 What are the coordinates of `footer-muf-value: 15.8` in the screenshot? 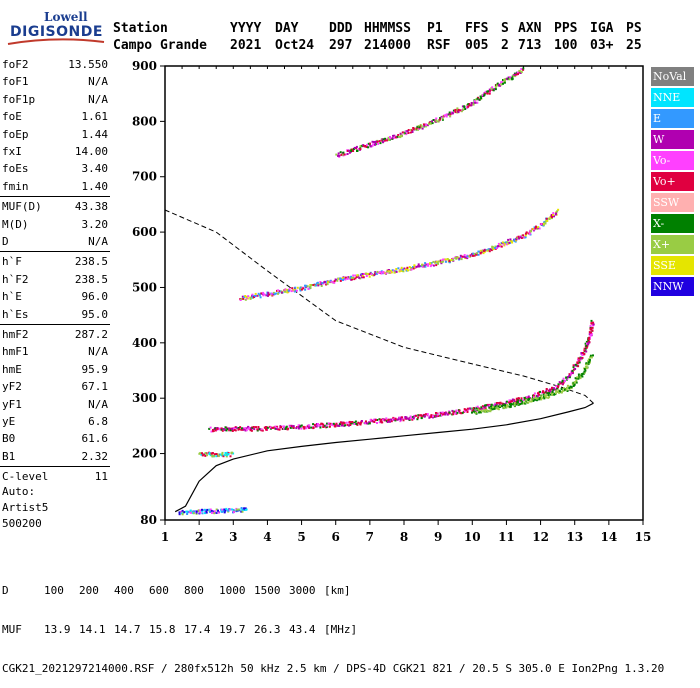 It's located at (162, 629).